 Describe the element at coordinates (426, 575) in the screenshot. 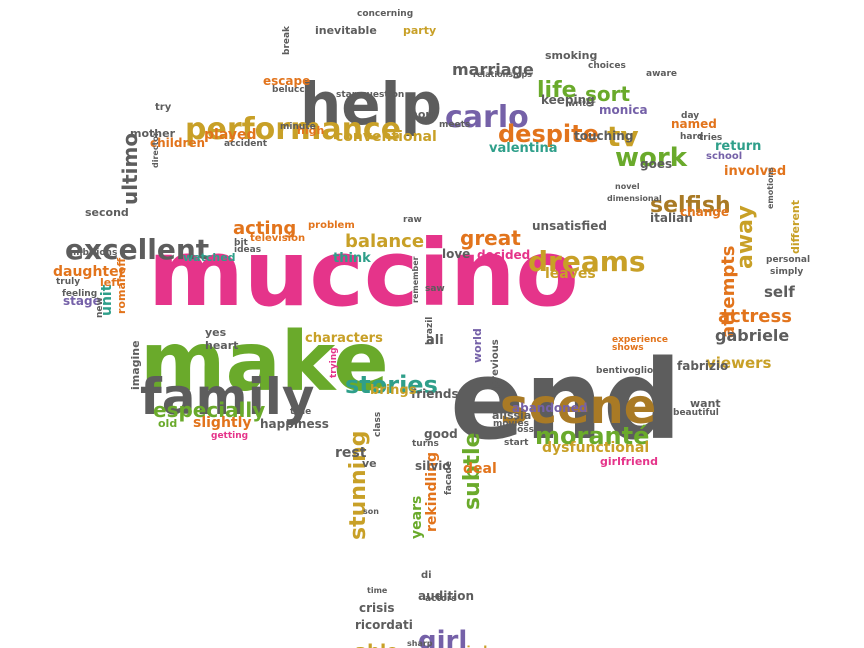

I see `cloud-word: di` at that location.